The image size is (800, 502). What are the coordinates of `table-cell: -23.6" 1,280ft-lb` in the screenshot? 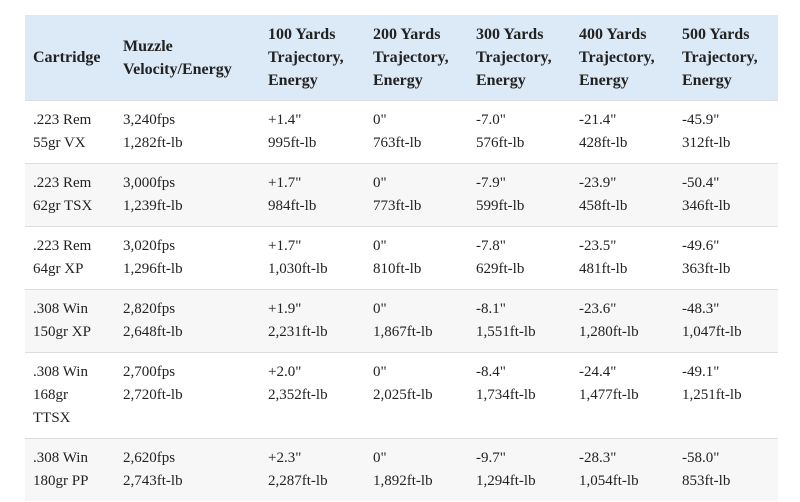 It's located at (622, 321).